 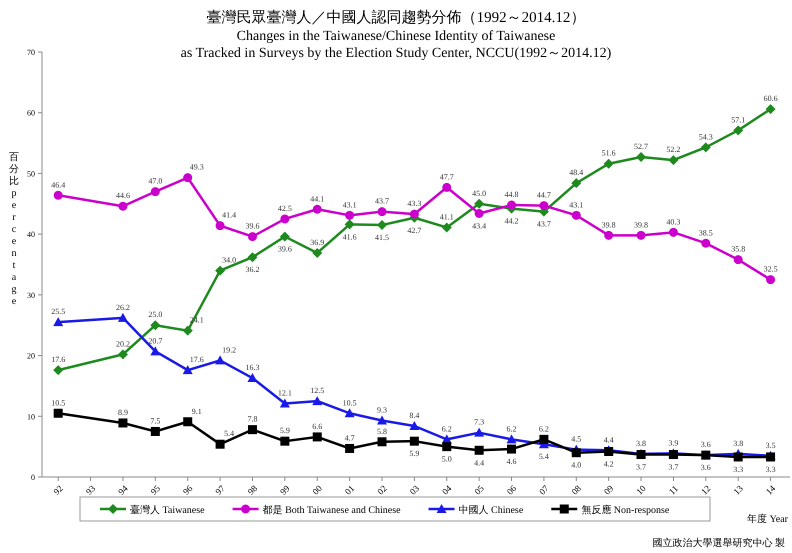 I want to click on data-label: 3.8, so click(x=738, y=443).